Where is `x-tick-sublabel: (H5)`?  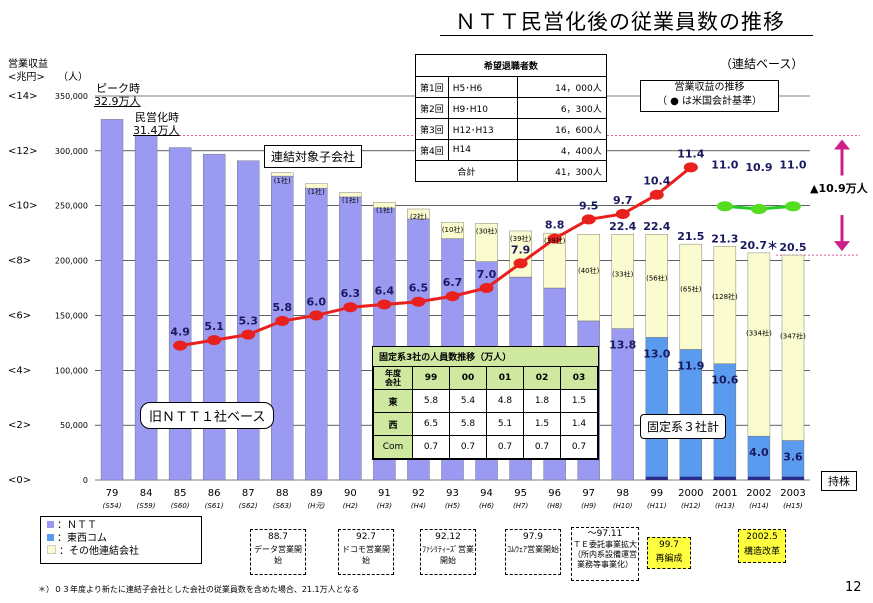 x-tick-sublabel: (H5) is located at coordinates (452, 506).